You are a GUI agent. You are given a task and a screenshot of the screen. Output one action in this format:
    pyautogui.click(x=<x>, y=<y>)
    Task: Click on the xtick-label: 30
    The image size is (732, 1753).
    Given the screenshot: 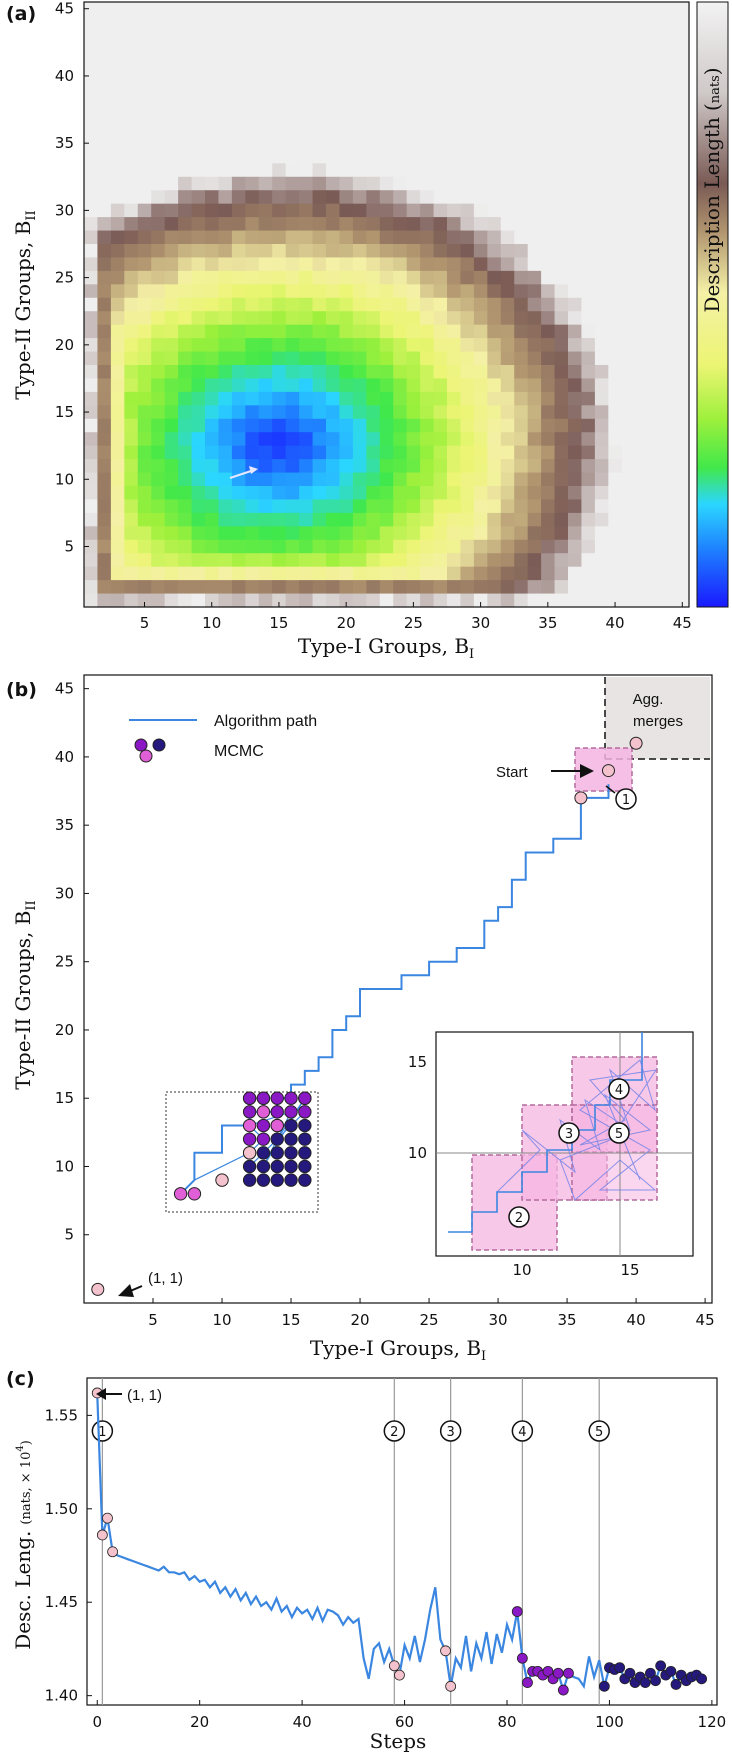 What is the action you would take?
    pyautogui.click(x=480, y=623)
    